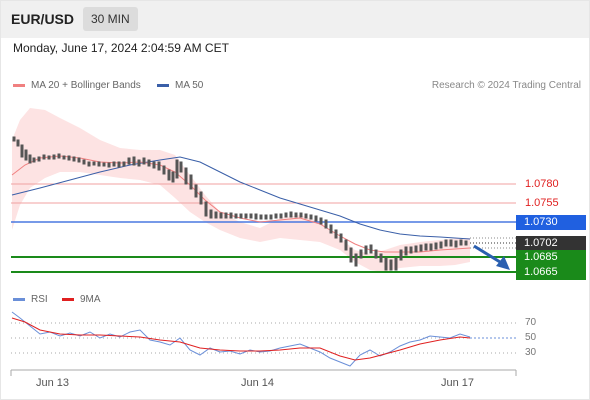  I want to click on rsi-level-30-label: 30, so click(531, 352).